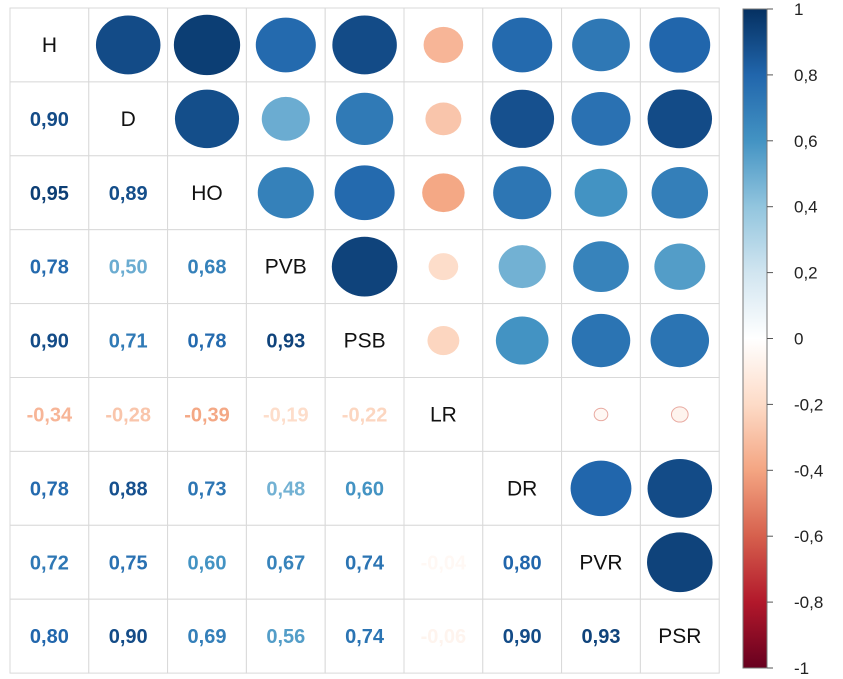 The image size is (843, 679). I want to click on coefficient-label: -0,22, so click(365, 415).